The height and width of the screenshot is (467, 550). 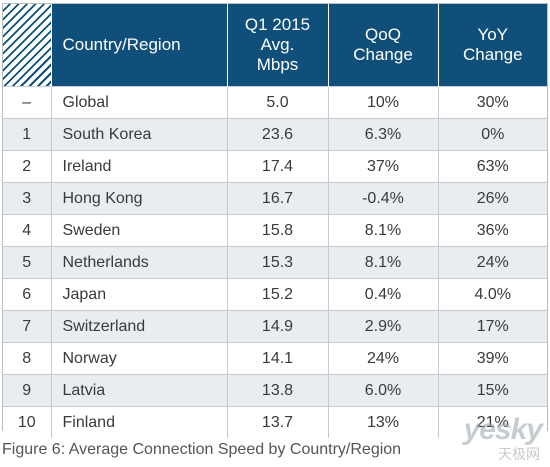 What do you see at coordinates (492, 198) in the screenshot?
I see `yoy-cell: 26%` at bounding box center [492, 198].